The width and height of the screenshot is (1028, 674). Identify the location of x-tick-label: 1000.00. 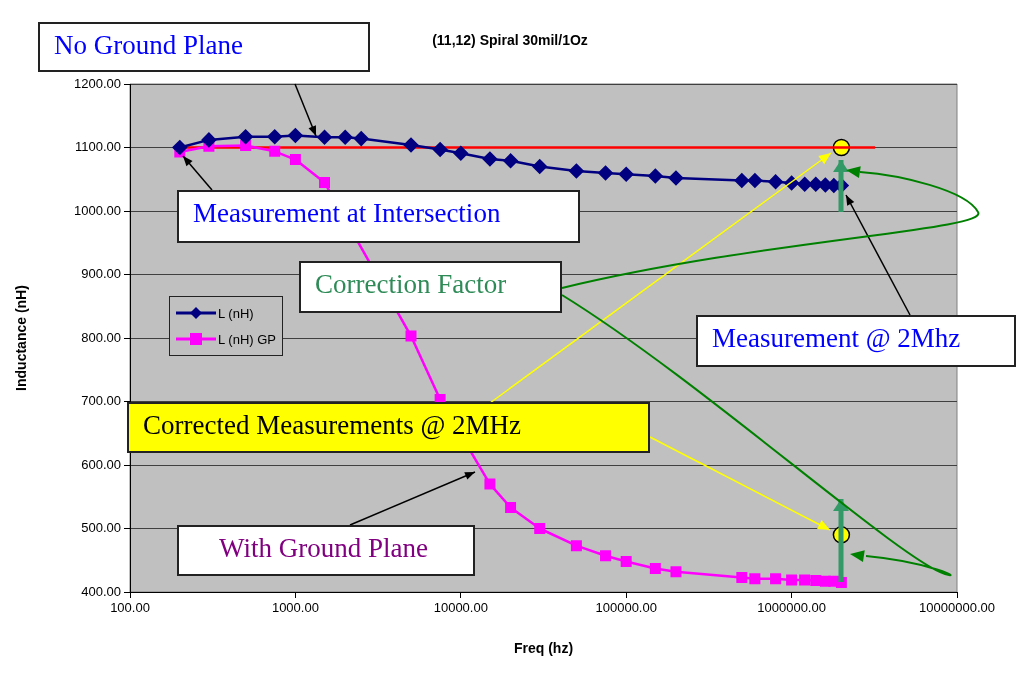
(295, 608).